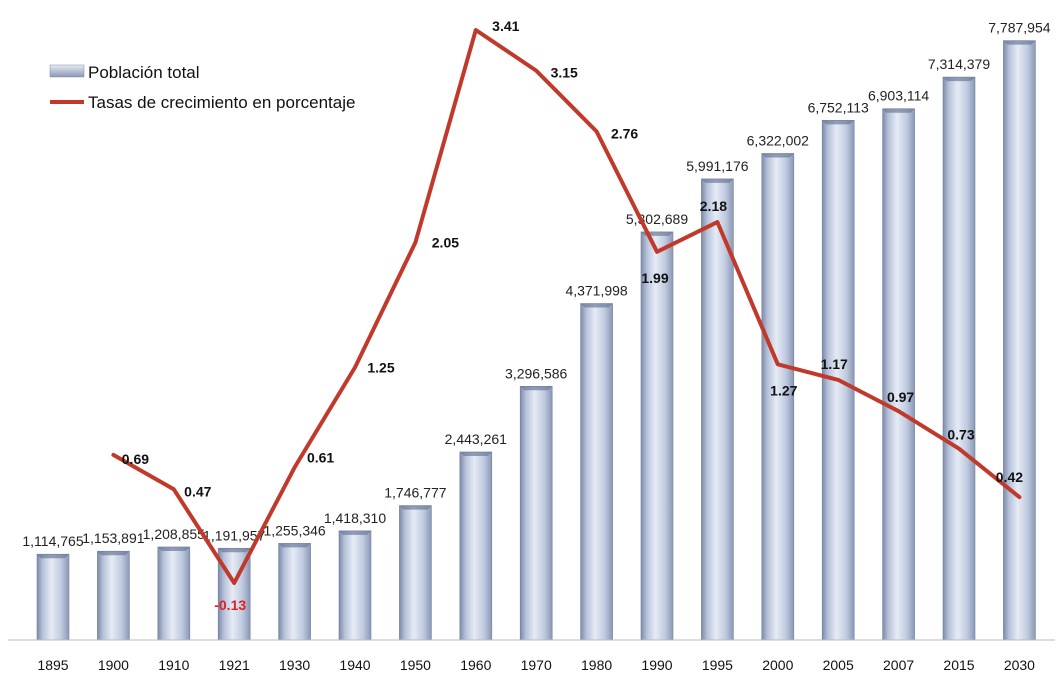 The image size is (1062, 677). What do you see at coordinates (380, 367) in the screenshot?
I see `rate-value-label: 1.25` at bounding box center [380, 367].